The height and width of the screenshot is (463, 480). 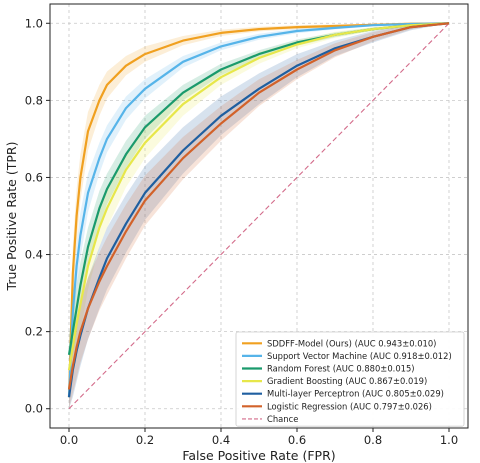 I want to click on x-tick-label: 0.4, so click(x=221, y=440).